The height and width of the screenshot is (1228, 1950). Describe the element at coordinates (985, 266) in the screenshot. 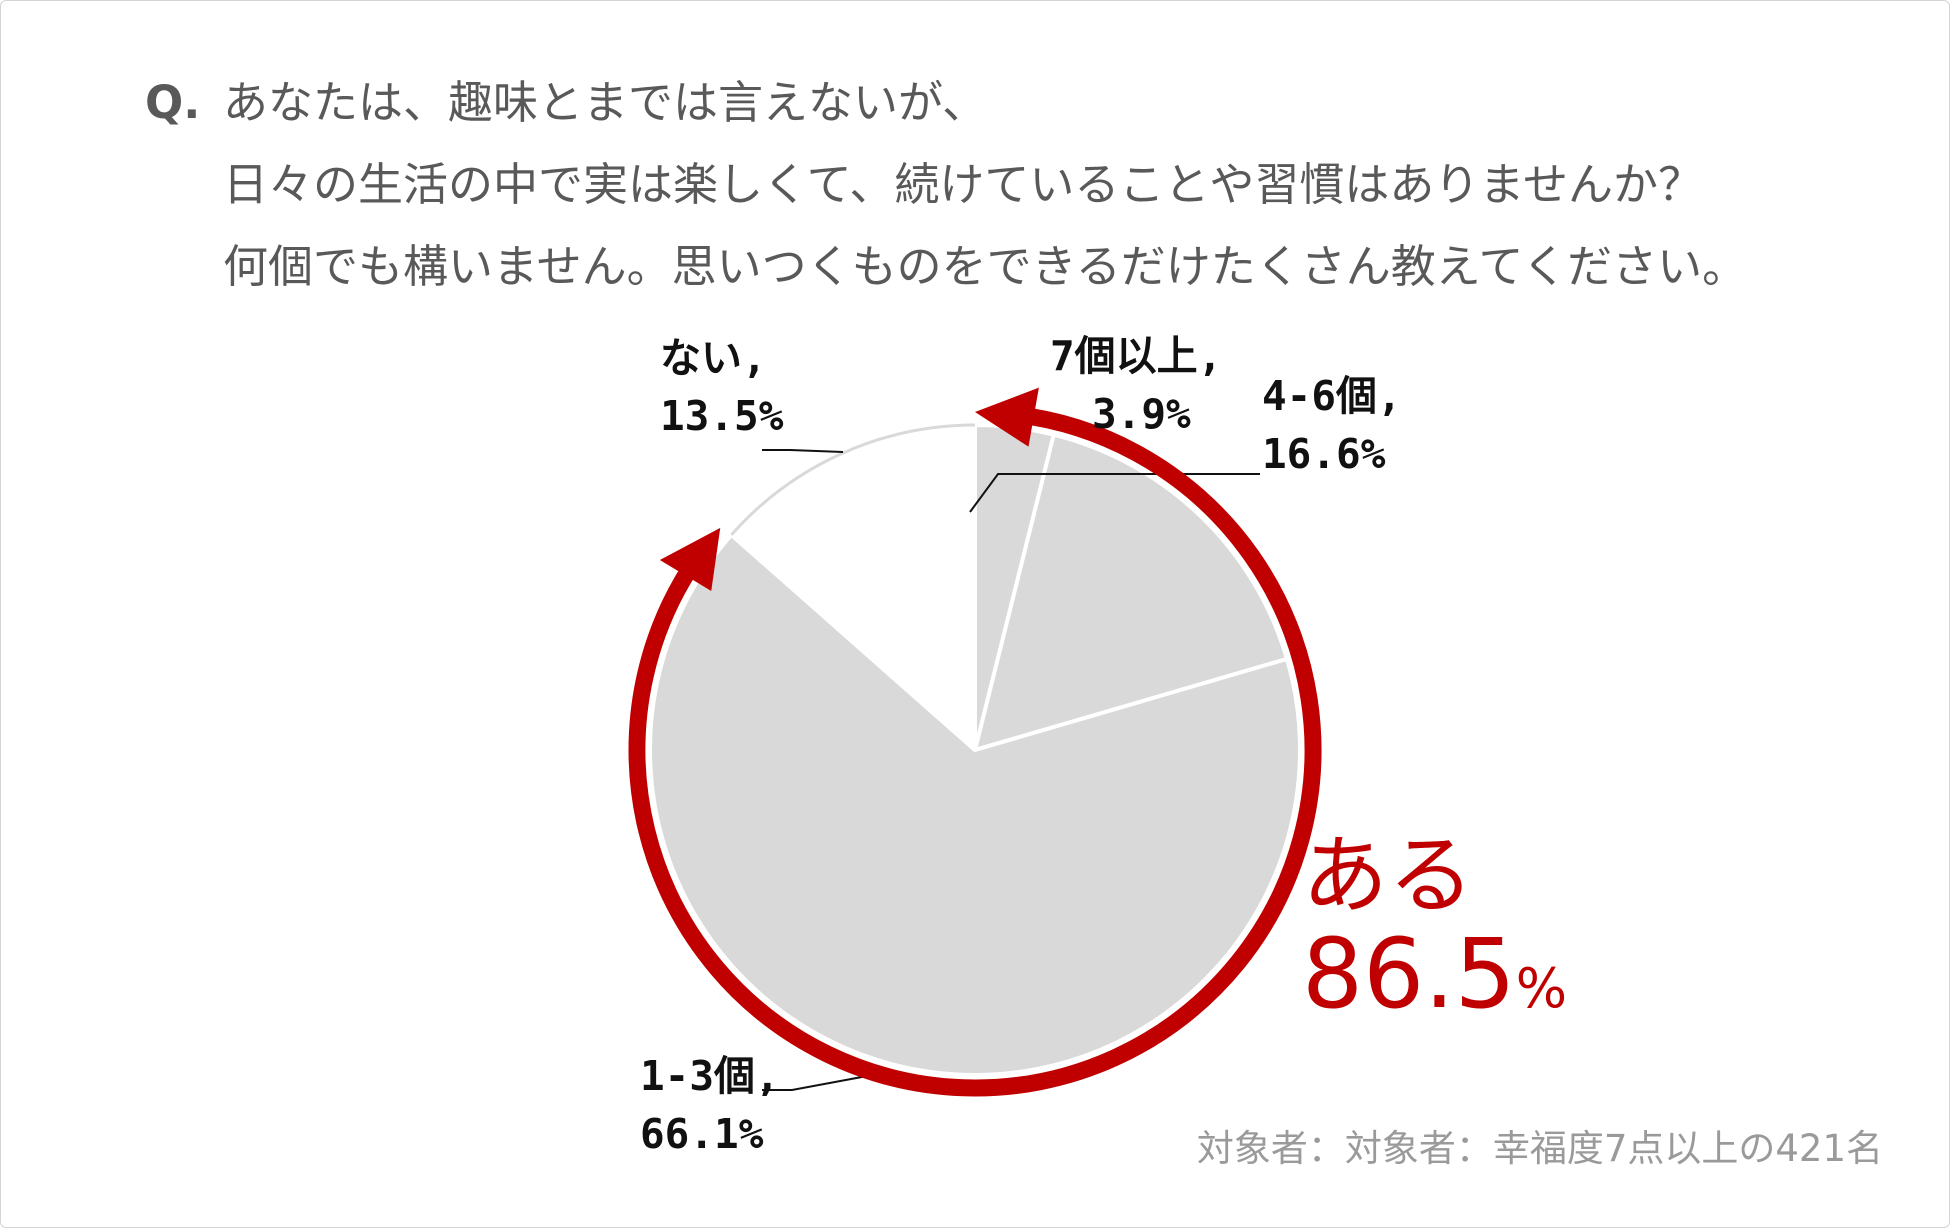

I see `question-line-3: 何個でも構いません。思いつくものをできるだけたくさん教えてください。` at that location.